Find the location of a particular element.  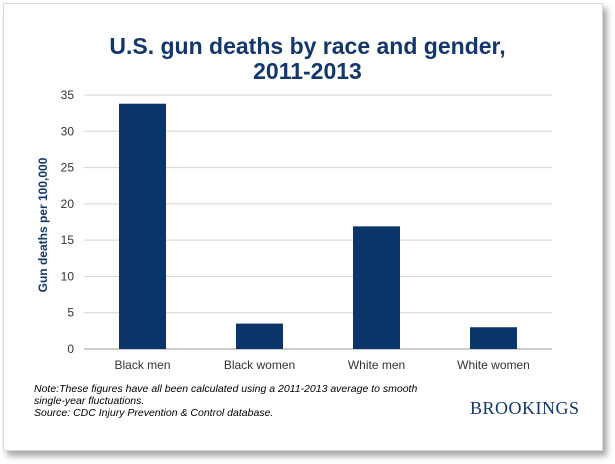

x-tick-label: White women is located at coordinates (493, 365).